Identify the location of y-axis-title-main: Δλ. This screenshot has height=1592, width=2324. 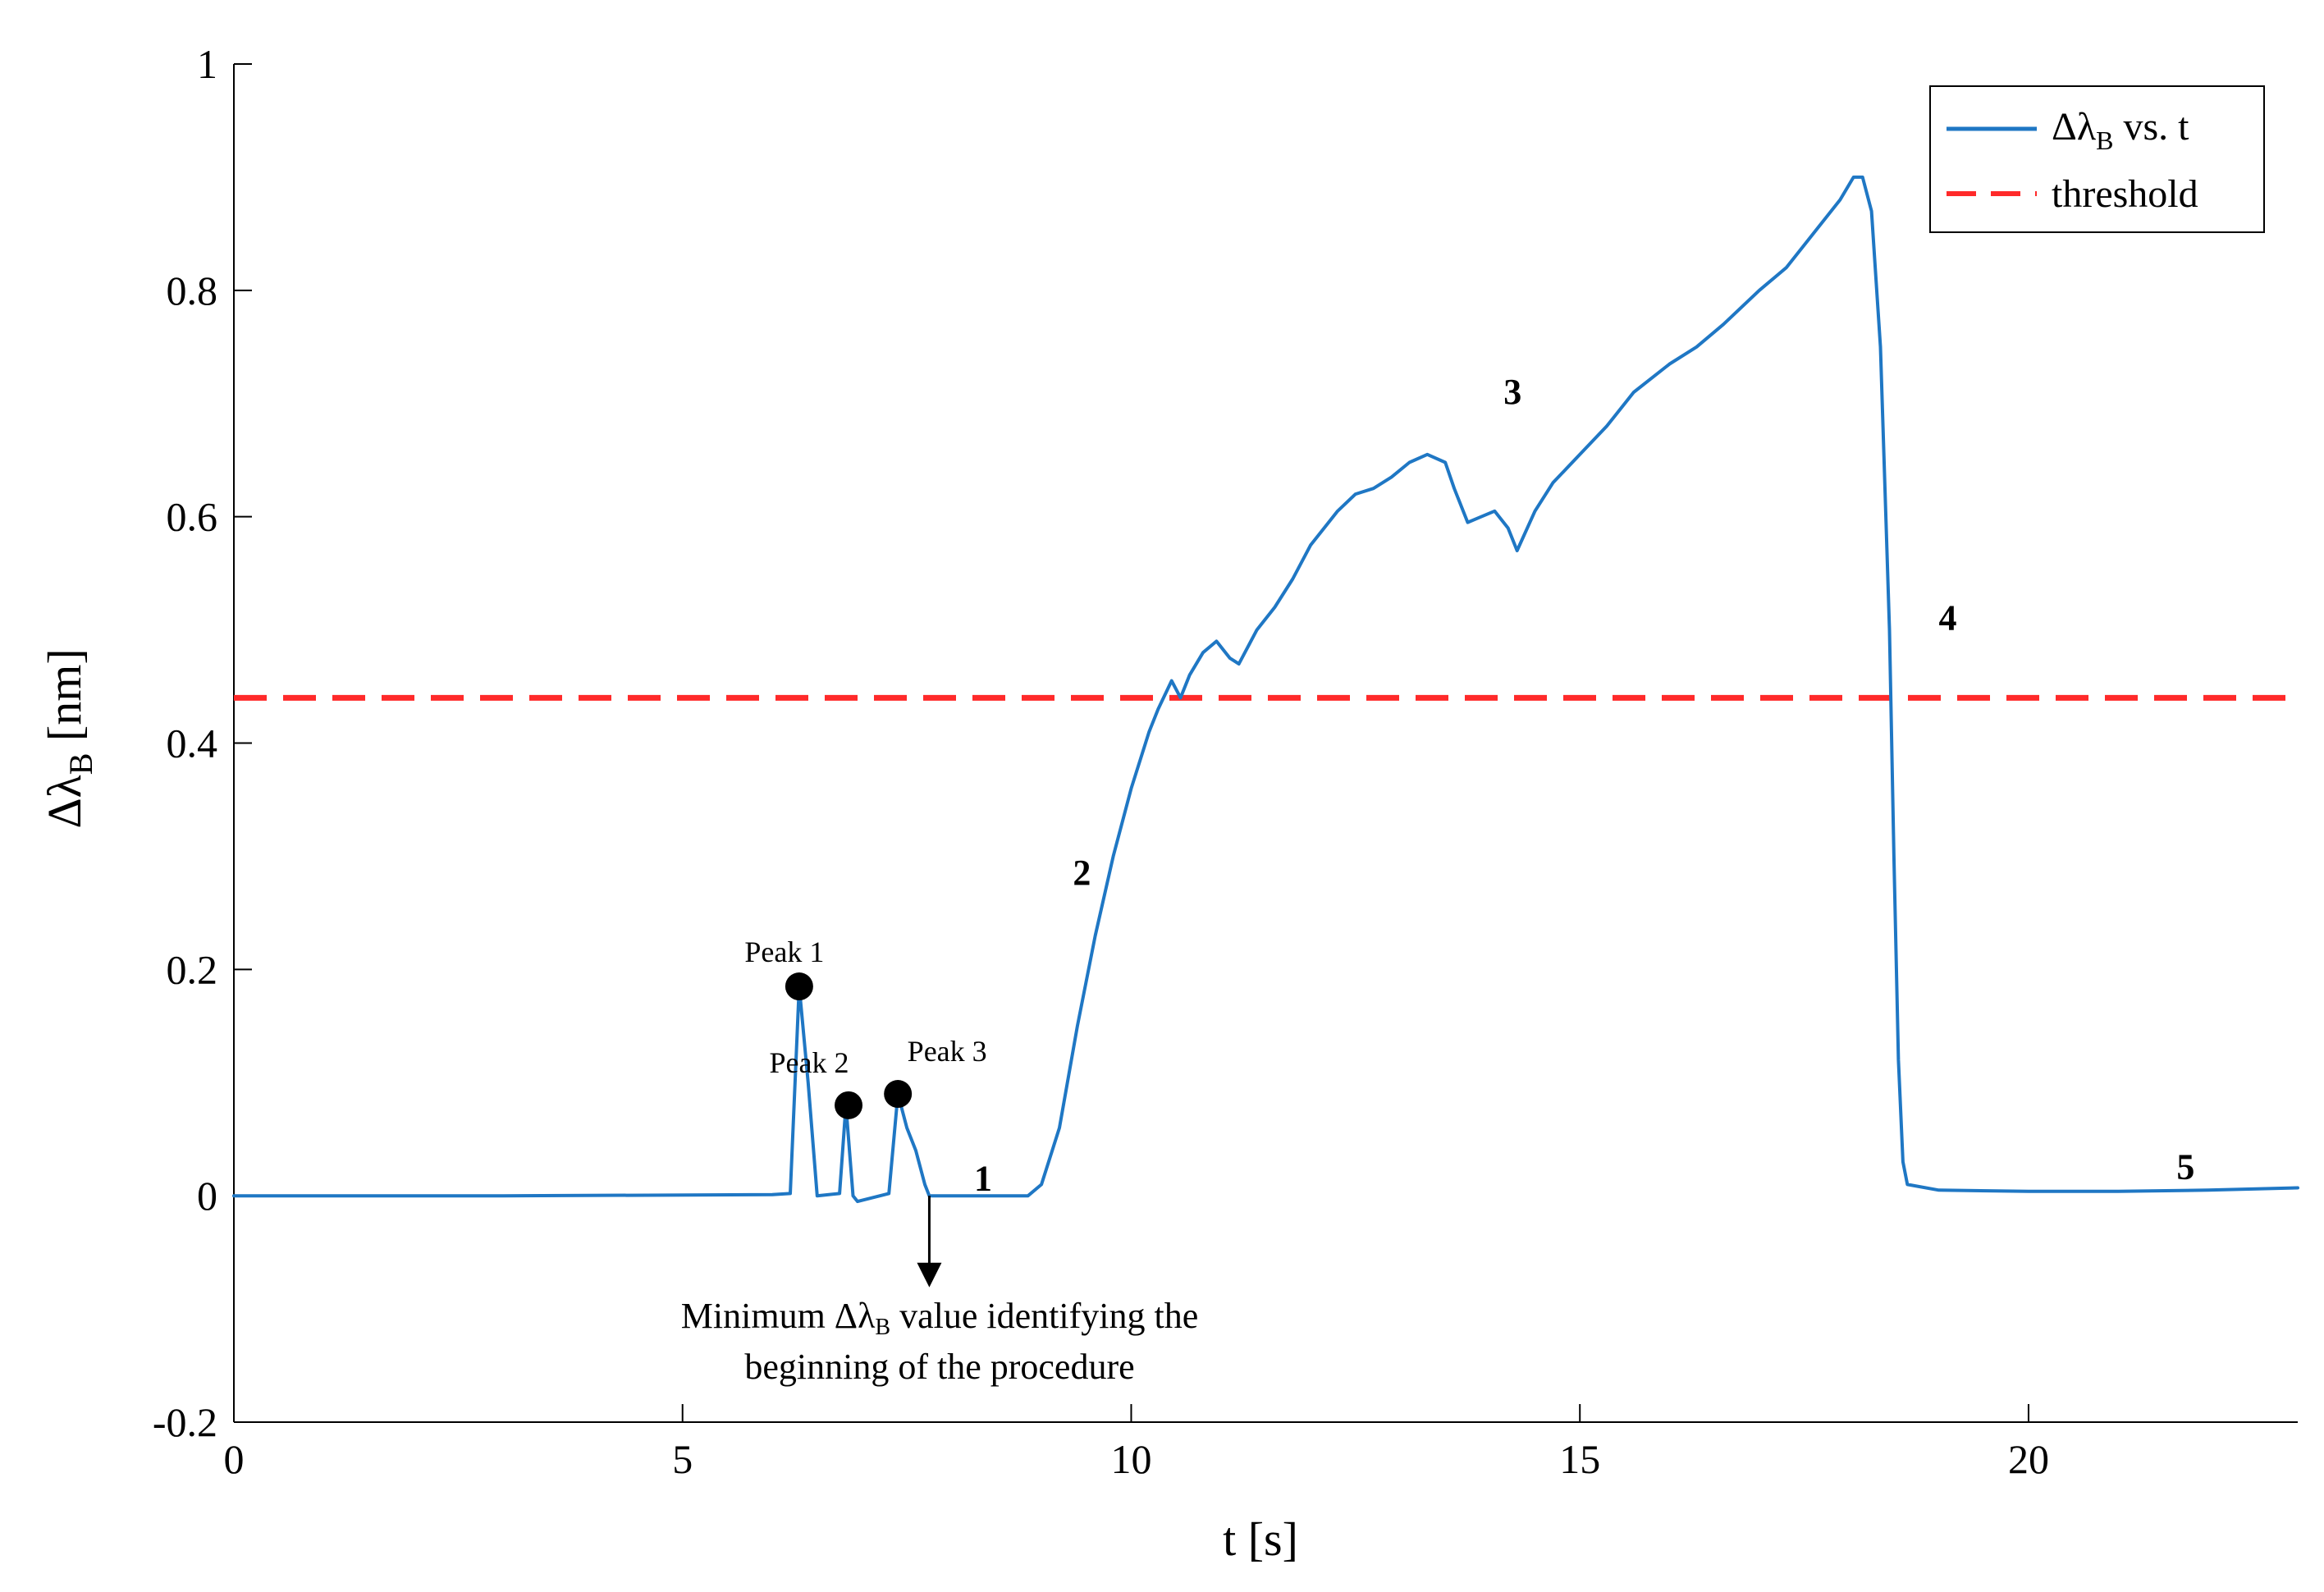
(64, 801).